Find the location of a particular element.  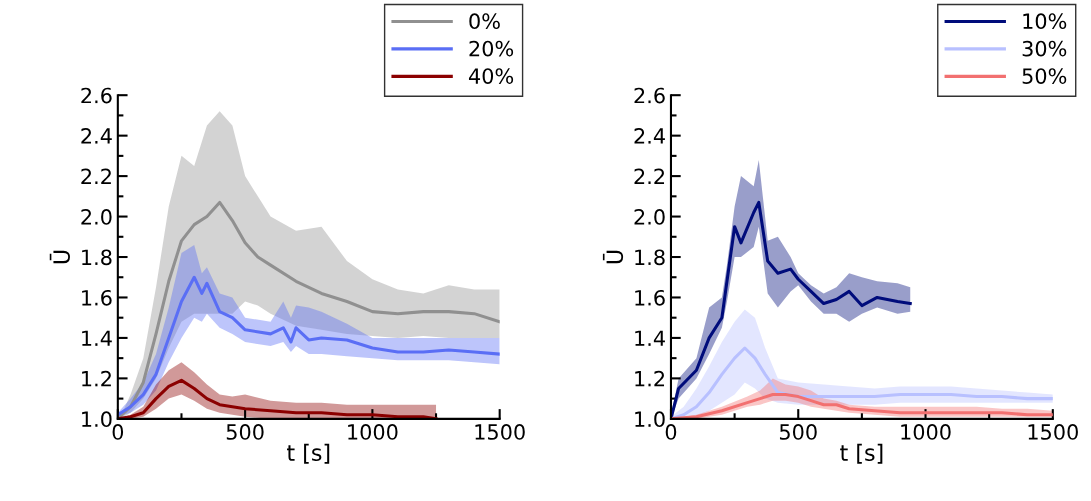

legend-label: 20% is located at coordinates (491, 48).